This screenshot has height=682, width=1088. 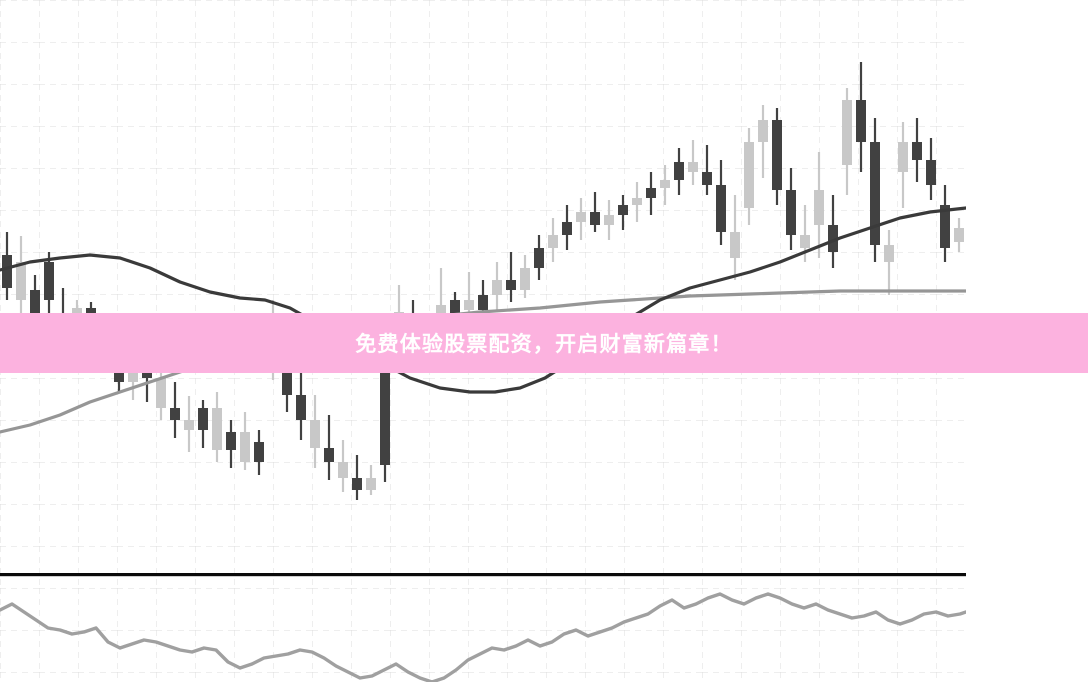 What do you see at coordinates (483, 575) in the screenshot?
I see `panel-separator-line` at bounding box center [483, 575].